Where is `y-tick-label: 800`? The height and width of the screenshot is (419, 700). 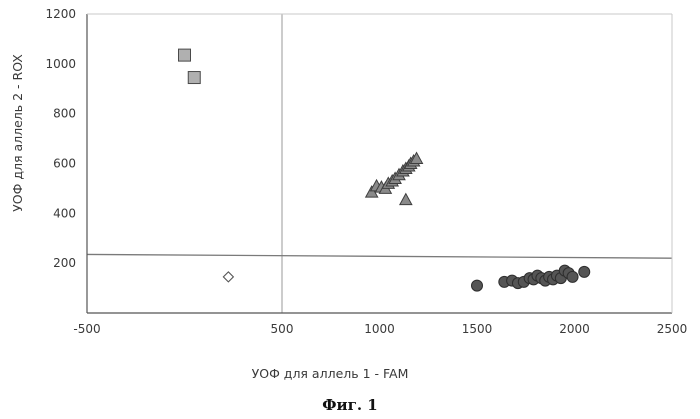 y-tick-label: 800 is located at coordinates (64, 114).